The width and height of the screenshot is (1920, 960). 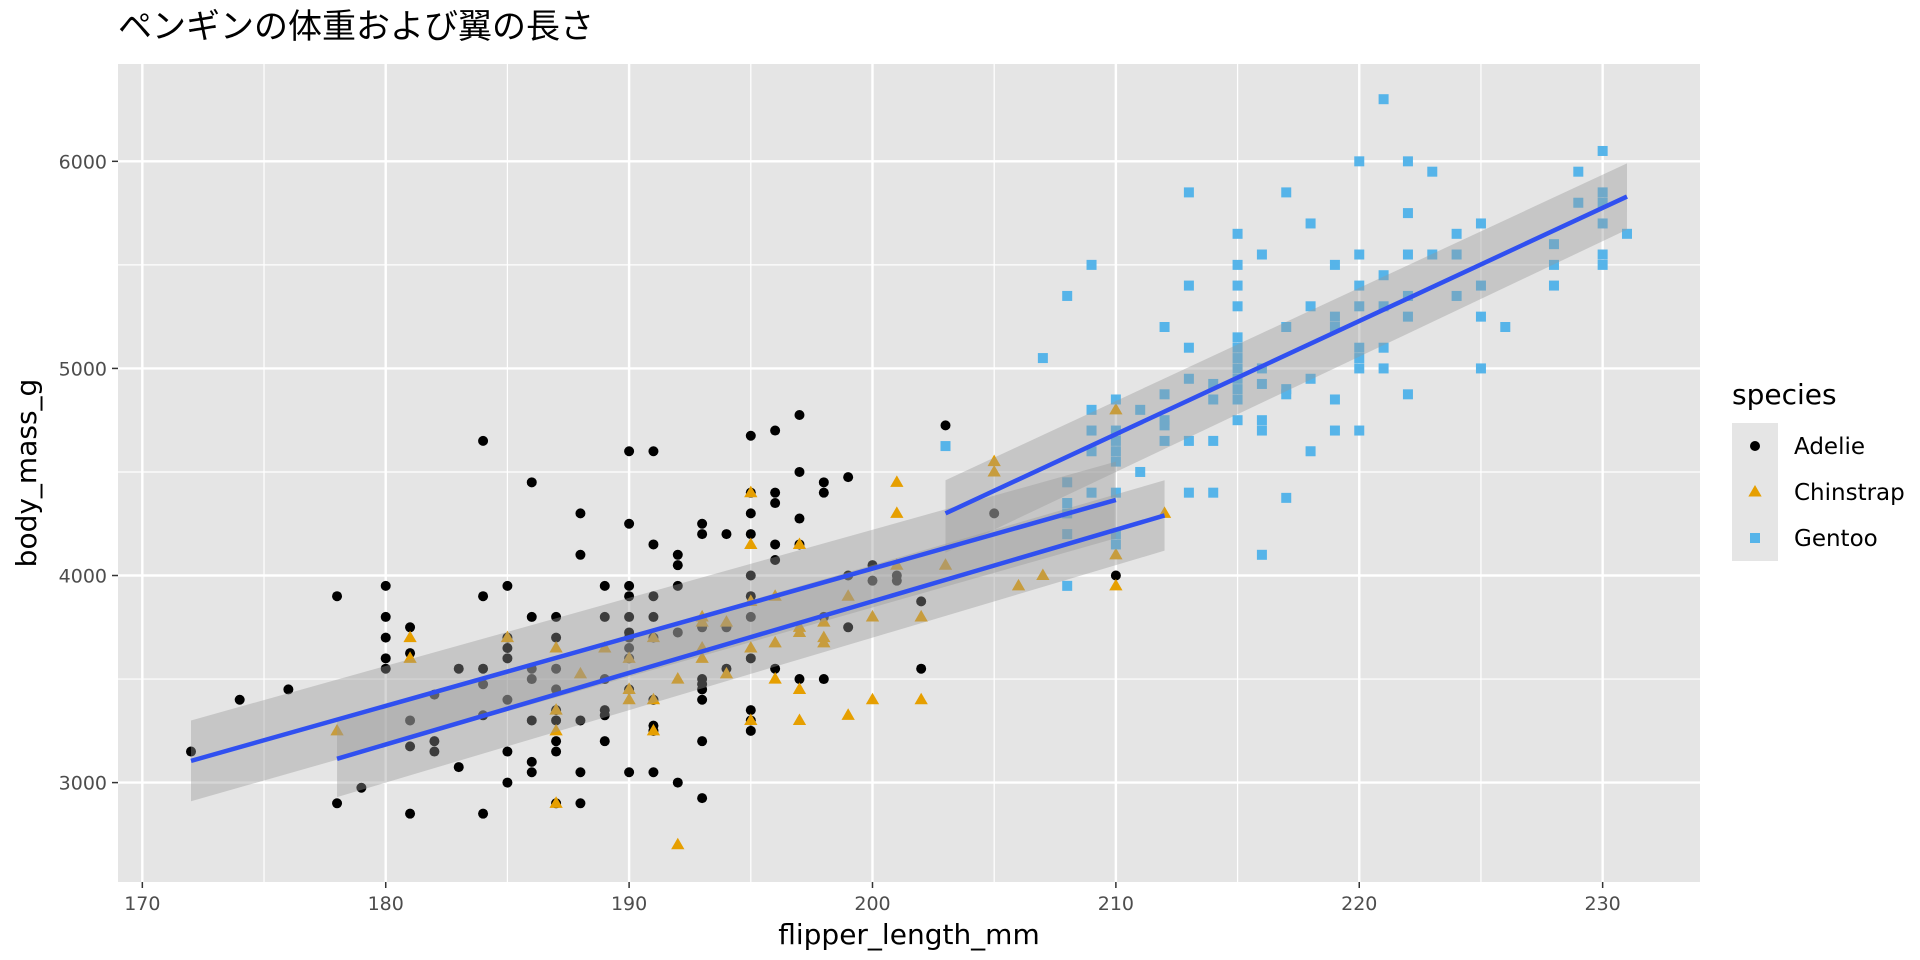 I want to click on x-tick-label: 230, so click(x=1603, y=904).